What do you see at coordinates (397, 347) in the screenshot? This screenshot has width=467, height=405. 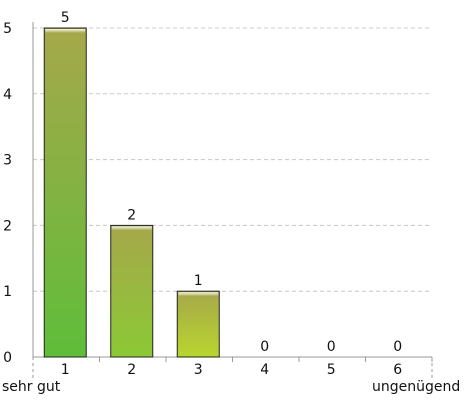 I see `data-label-6: 0` at bounding box center [397, 347].